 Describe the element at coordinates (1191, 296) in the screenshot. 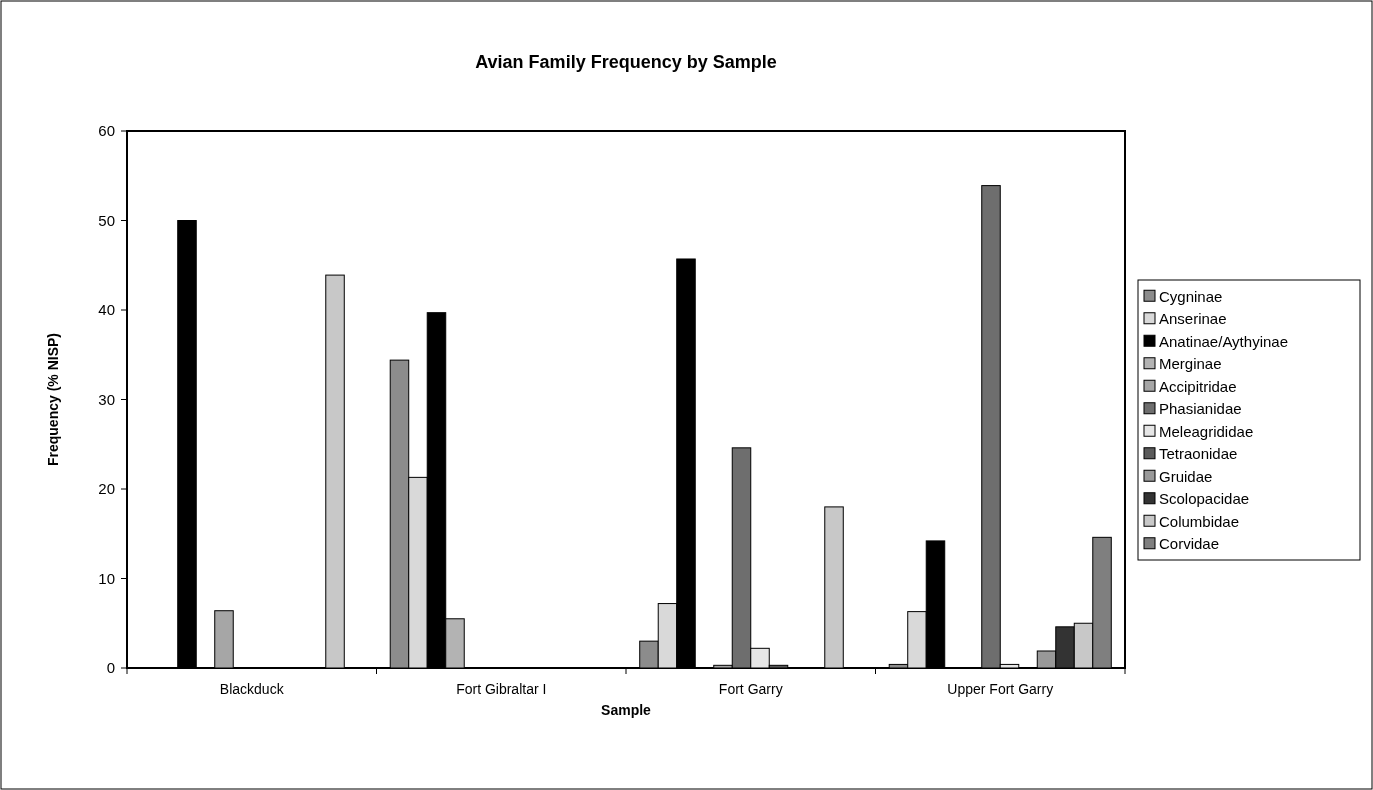

I see `legend-label: Cygninae` at that location.